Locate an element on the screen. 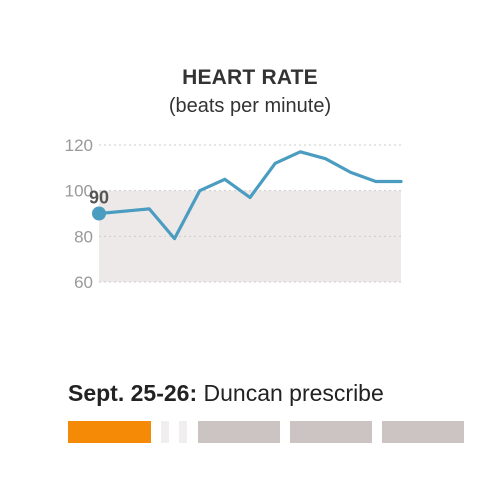  y-tick-label: 80 is located at coordinates (83, 236).